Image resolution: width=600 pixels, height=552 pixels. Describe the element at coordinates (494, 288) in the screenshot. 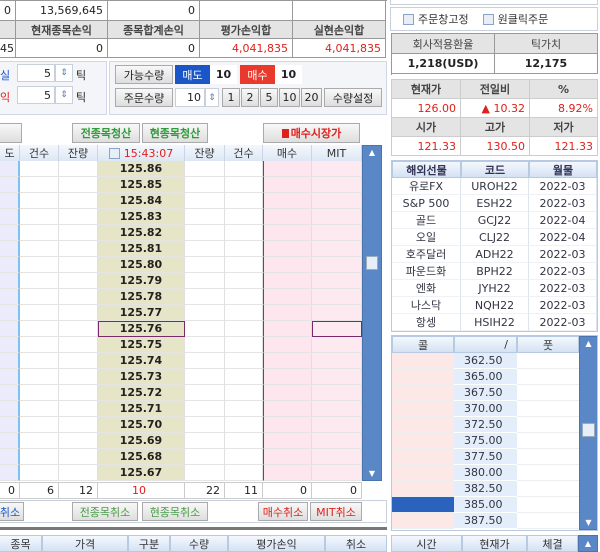

I see `futures-row: 엔화 JYH22 2022-03` at that location.